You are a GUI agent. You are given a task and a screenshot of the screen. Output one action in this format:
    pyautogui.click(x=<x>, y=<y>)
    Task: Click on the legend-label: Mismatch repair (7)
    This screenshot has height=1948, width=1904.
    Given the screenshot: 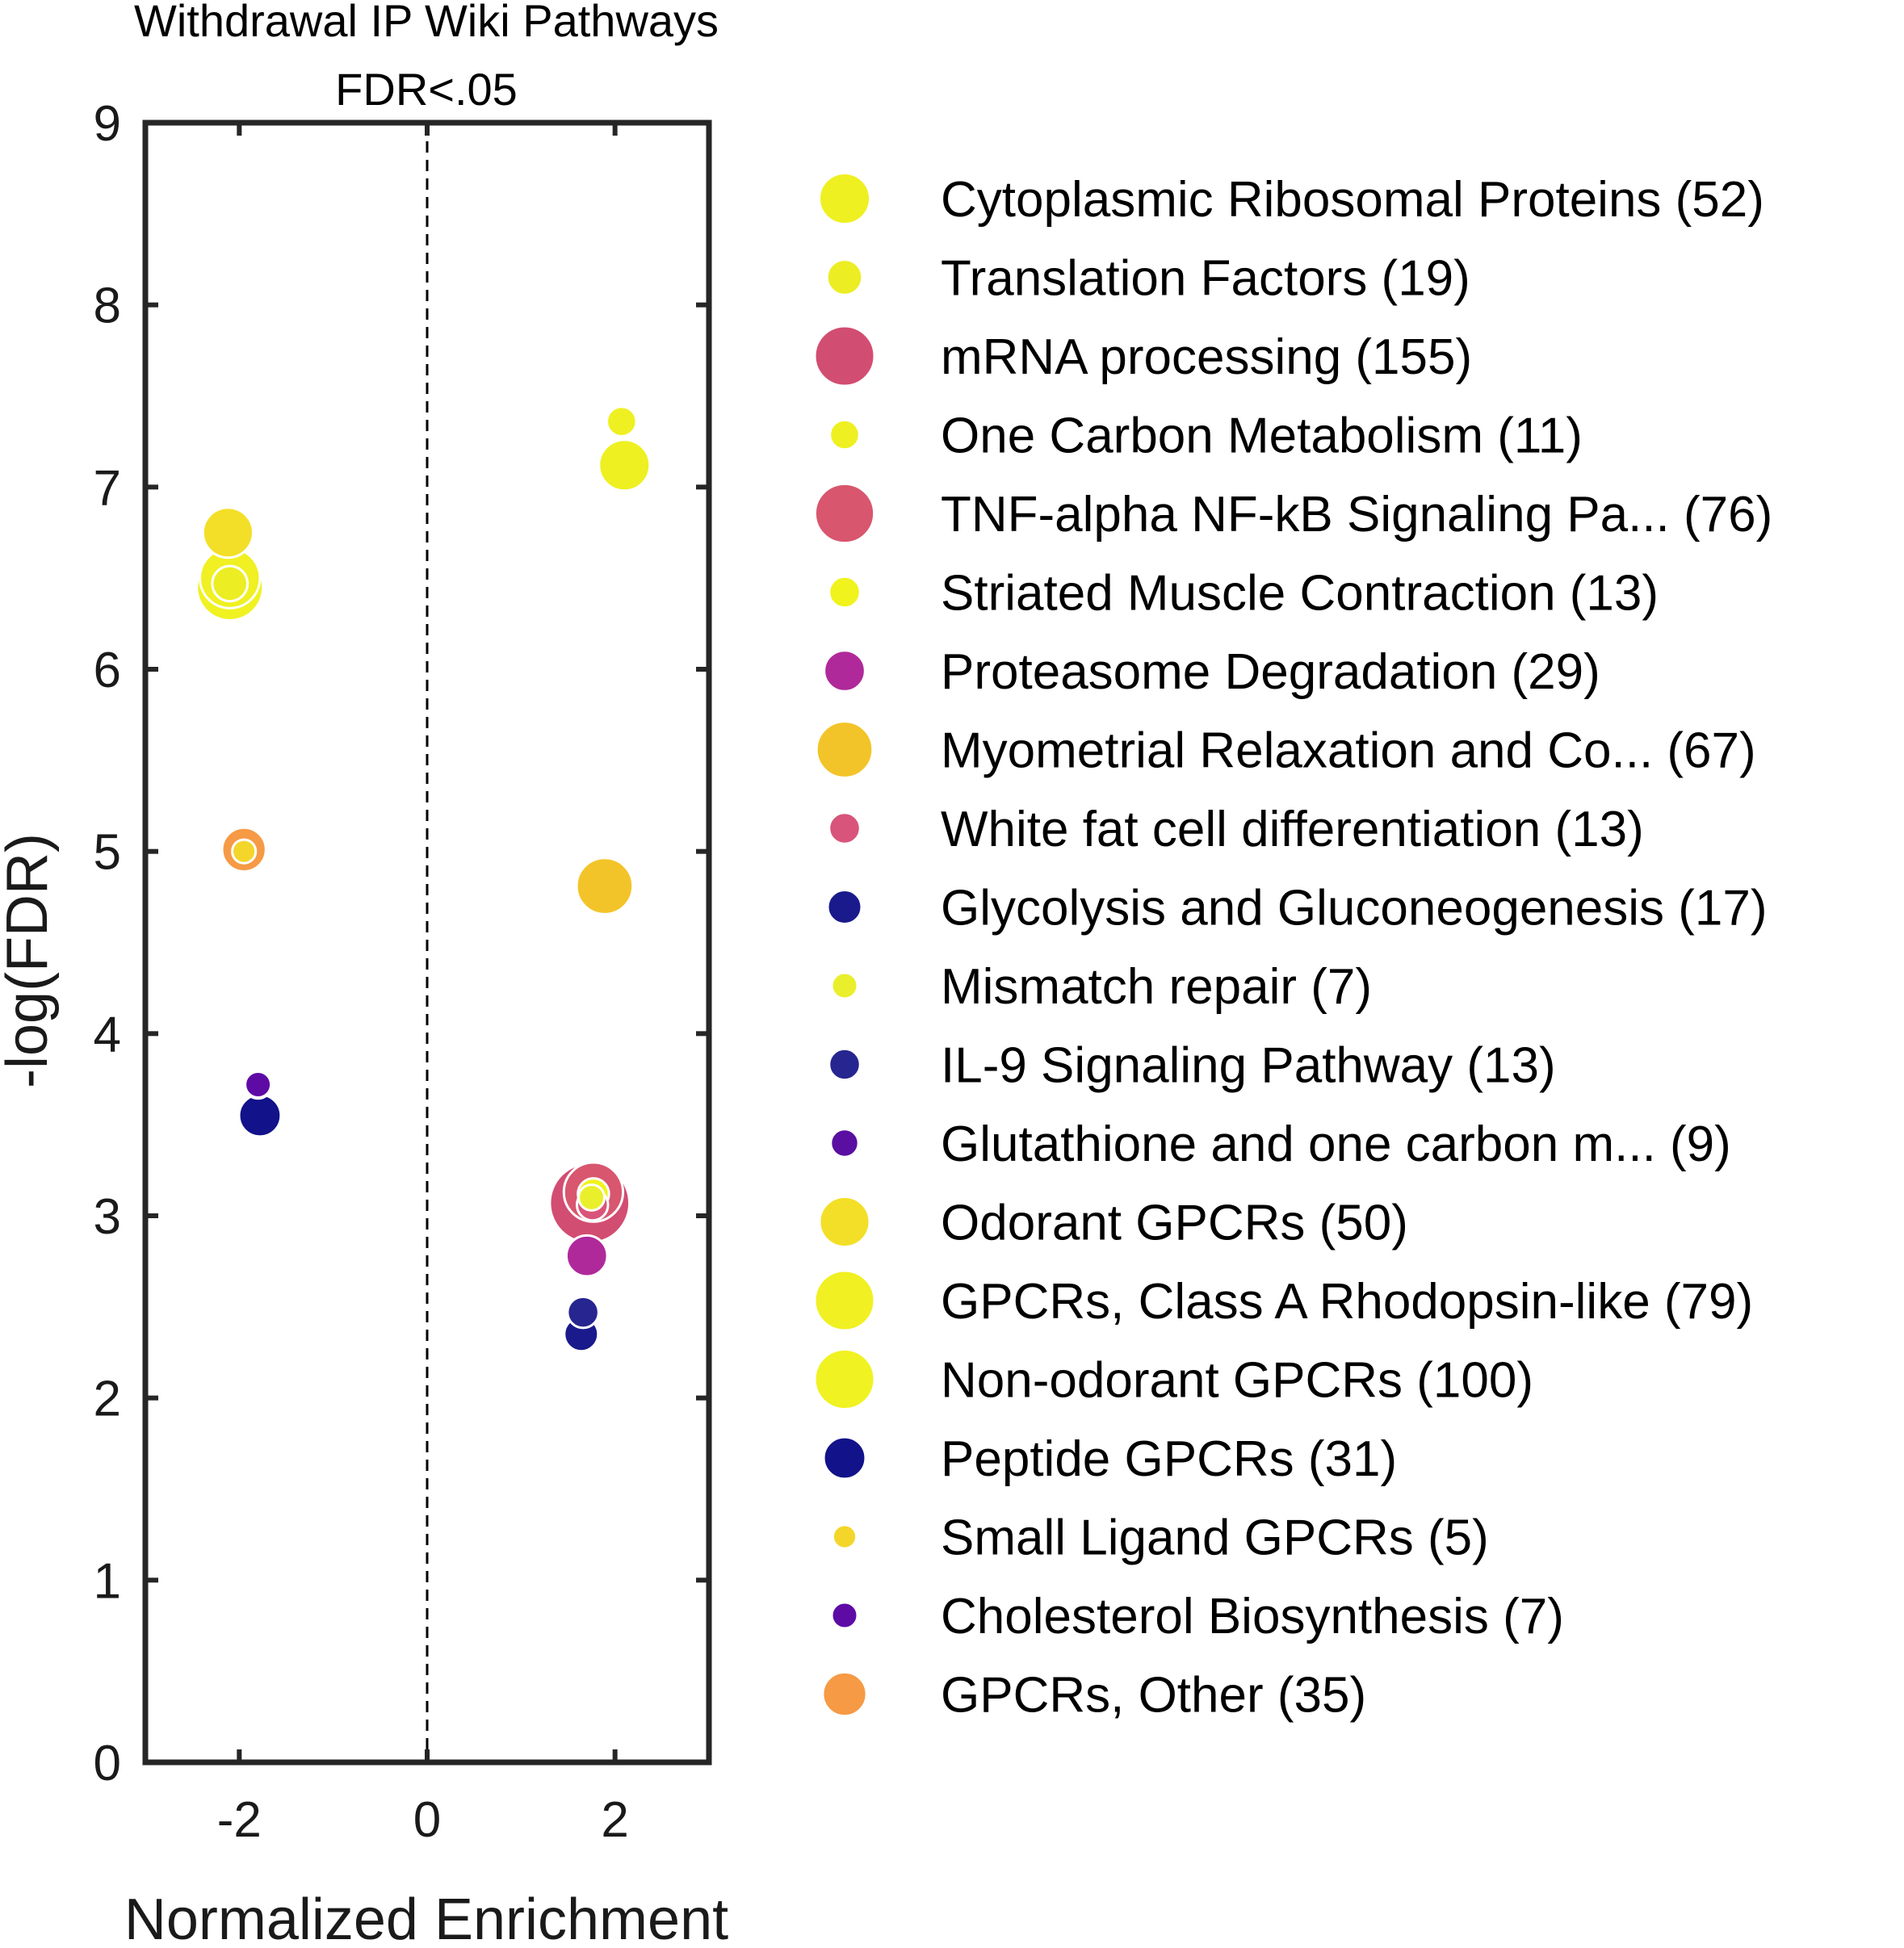 What is the action you would take?
    pyautogui.click(x=1156, y=987)
    